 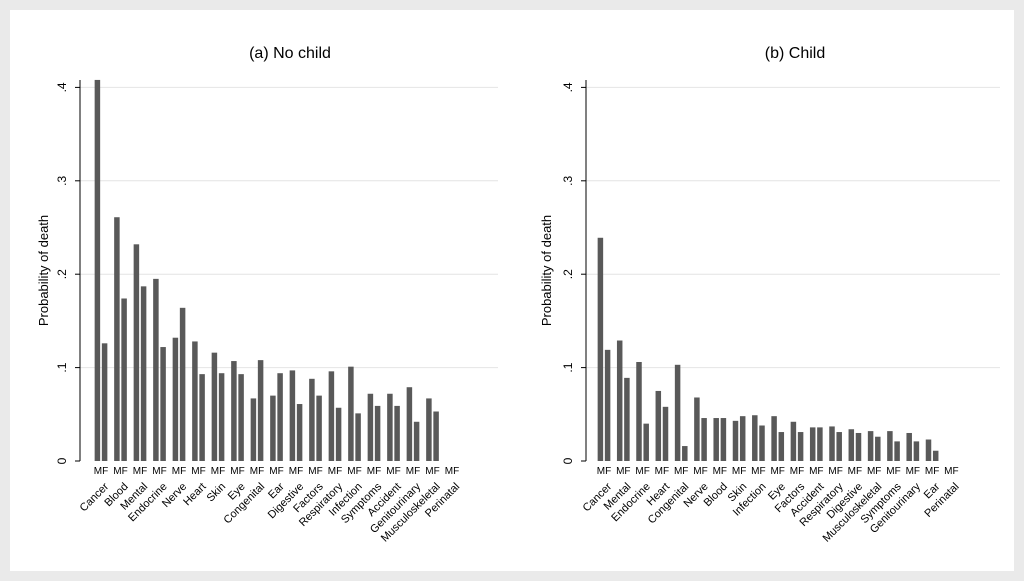 What do you see at coordinates (62, 460) in the screenshot?
I see `y-tick-label: 0` at bounding box center [62, 460].